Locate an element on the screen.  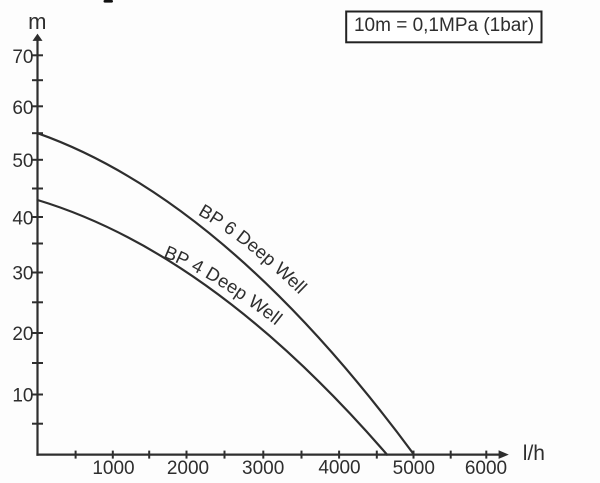
svg-text: 3000 is located at coordinates (263, 468).